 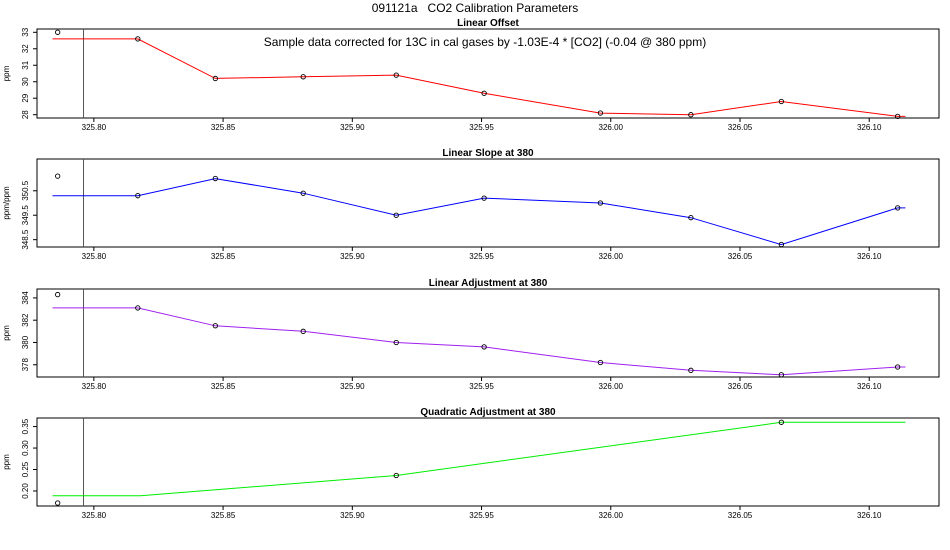 What do you see at coordinates (475, 8) in the screenshot?
I see `figure-title: 091121a CO2 Calibration Parameters` at bounding box center [475, 8].